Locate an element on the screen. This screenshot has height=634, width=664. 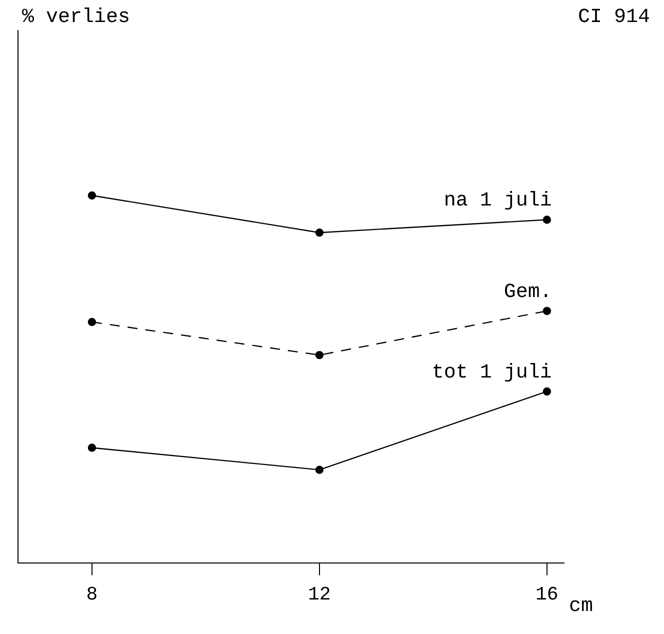
x-tick-label: 8 is located at coordinates (92, 595).